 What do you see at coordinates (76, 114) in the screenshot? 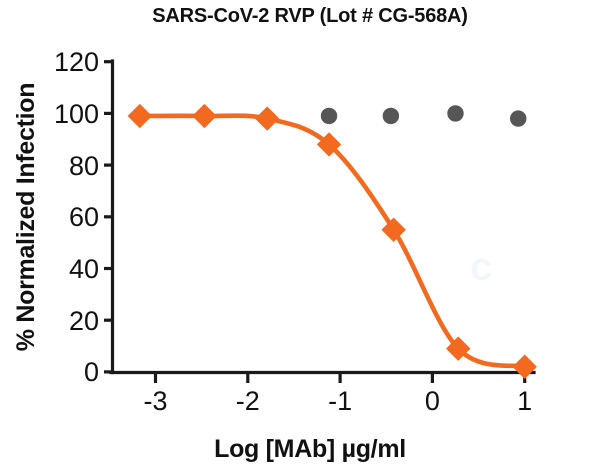
I see `y-tick-label: 100` at bounding box center [76, 114].